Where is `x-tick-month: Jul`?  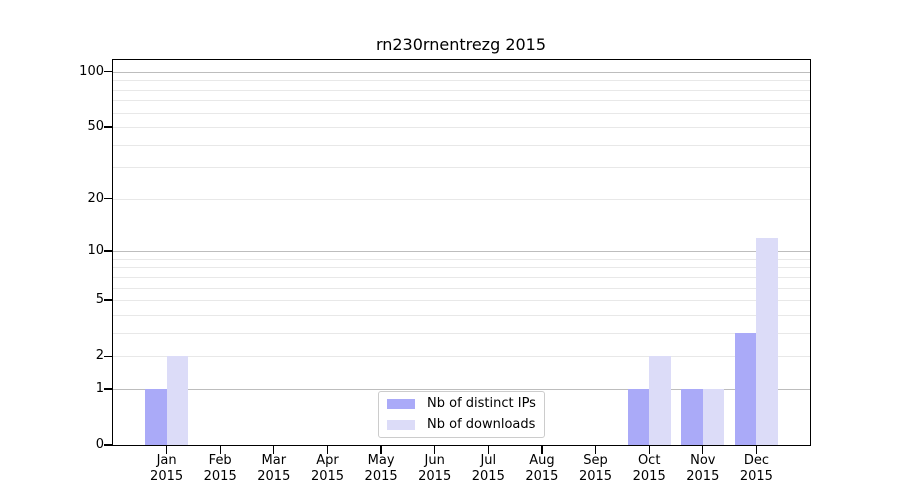 x-tick-month: Jul is located at coordinates (488, 460).